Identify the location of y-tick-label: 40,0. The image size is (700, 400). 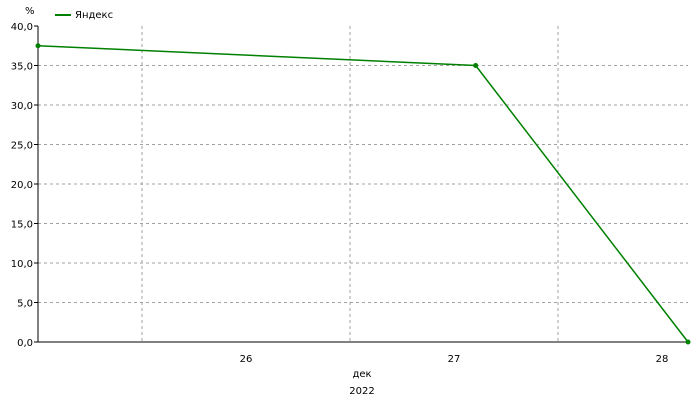
(22, 27).